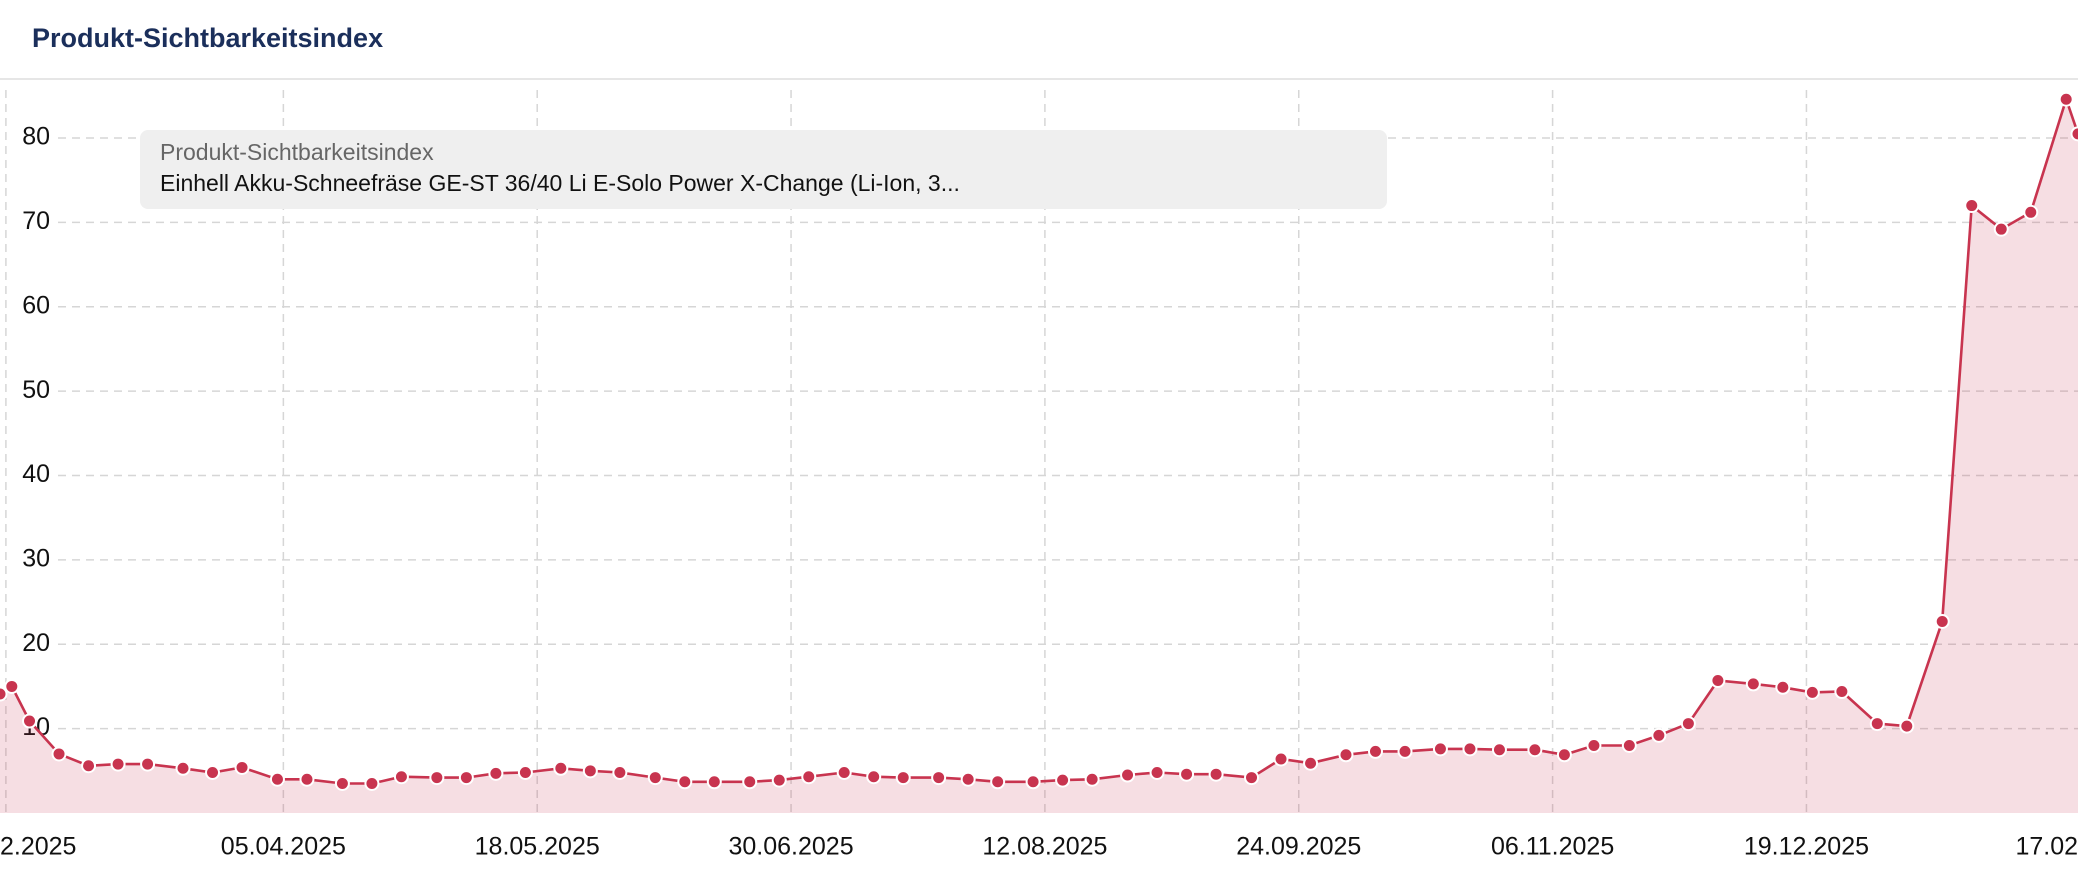 The height and width of the screenshot is (880, 2078). What do you see at coordinates (283, 847) in the screenshot?
I see `x-tick-label: 05.04.2025` at bounding box center [283, 847].